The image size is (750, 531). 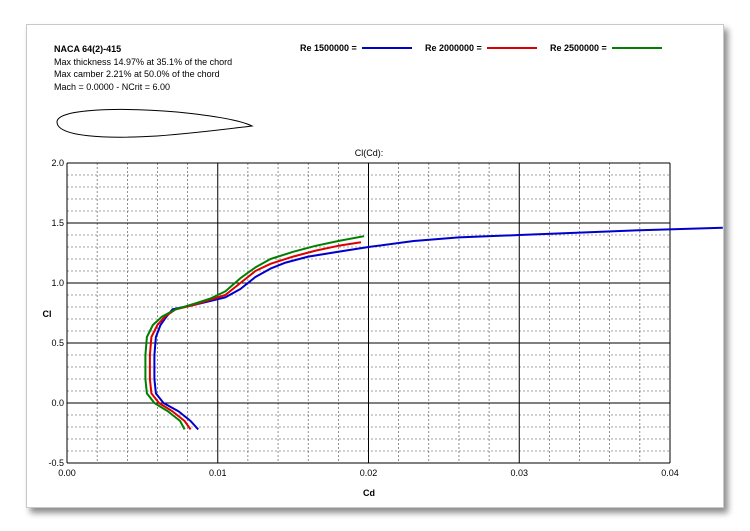 I want to click on legend-entry-re2500000: Re 2500000 =, so click(x=606, y=48).